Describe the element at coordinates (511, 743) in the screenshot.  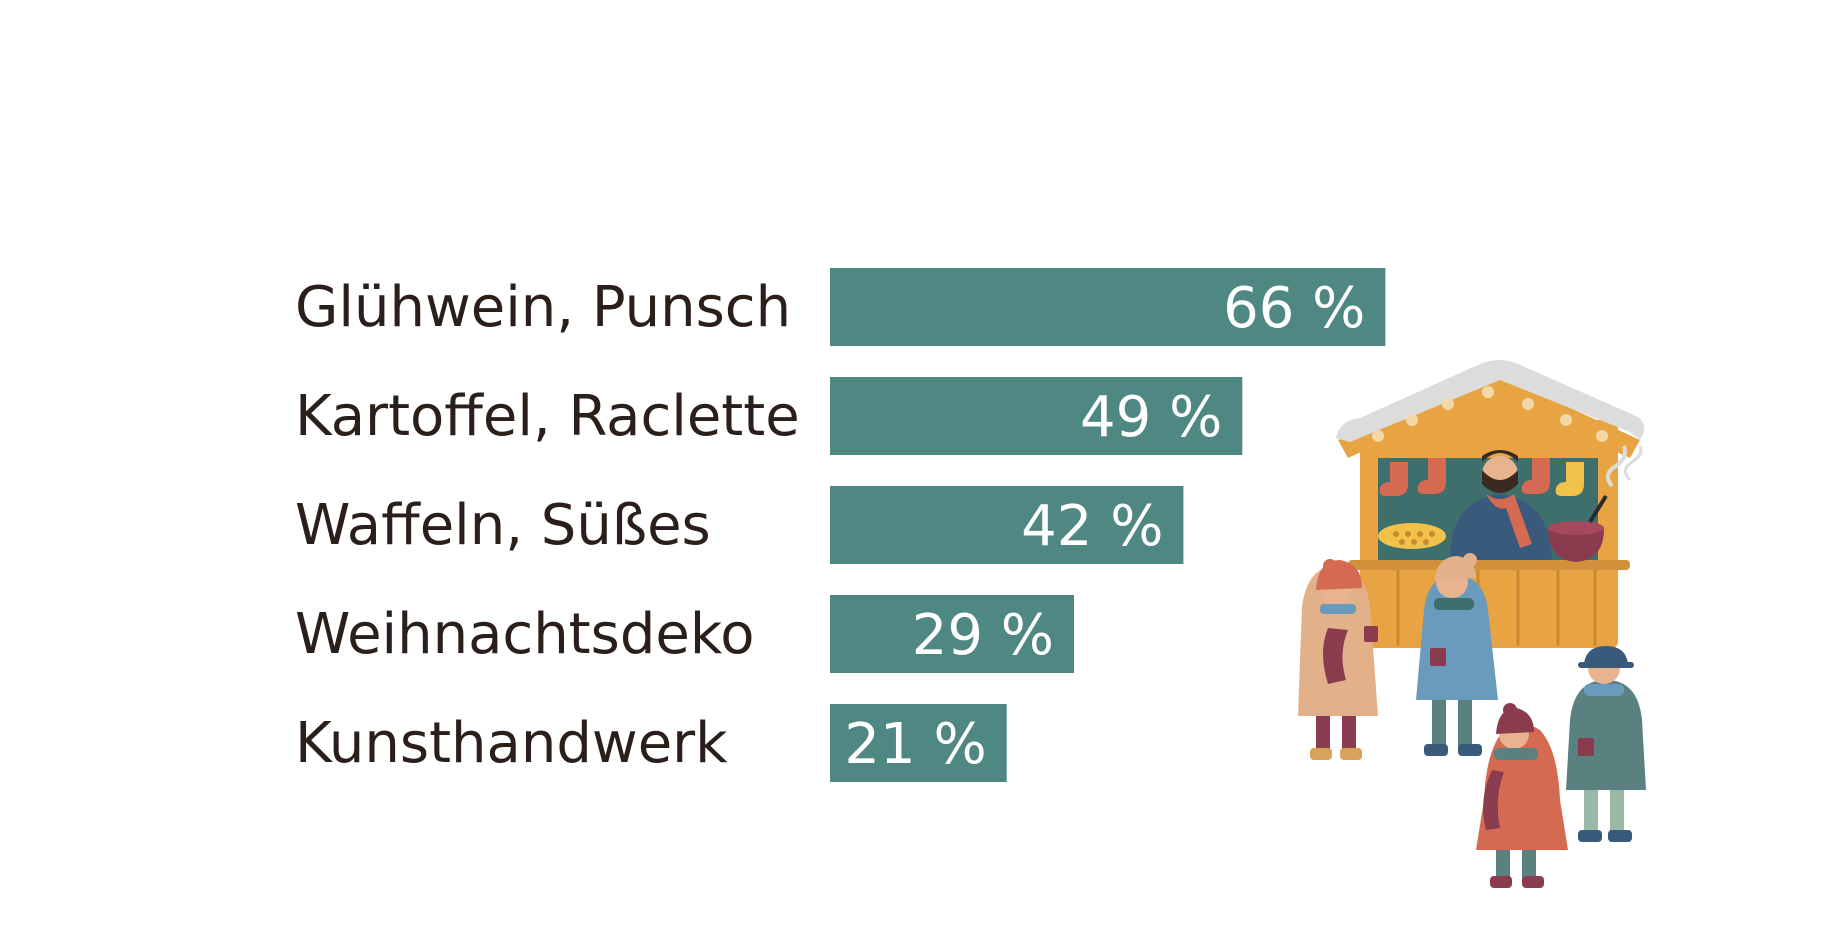
I see `category-label: Kunsthandwerk` at that location.